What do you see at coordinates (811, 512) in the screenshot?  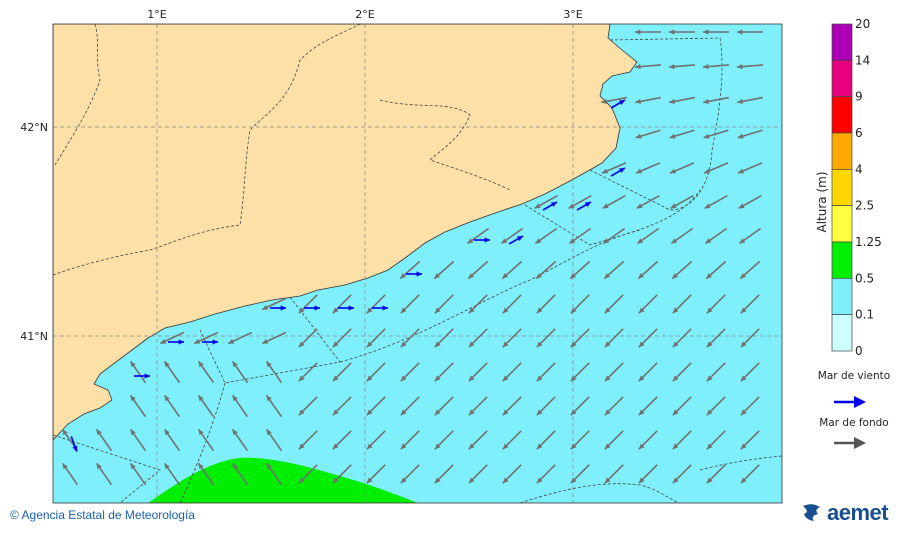 I see `aemet-logo-icon` at bounding box center [811, 512].